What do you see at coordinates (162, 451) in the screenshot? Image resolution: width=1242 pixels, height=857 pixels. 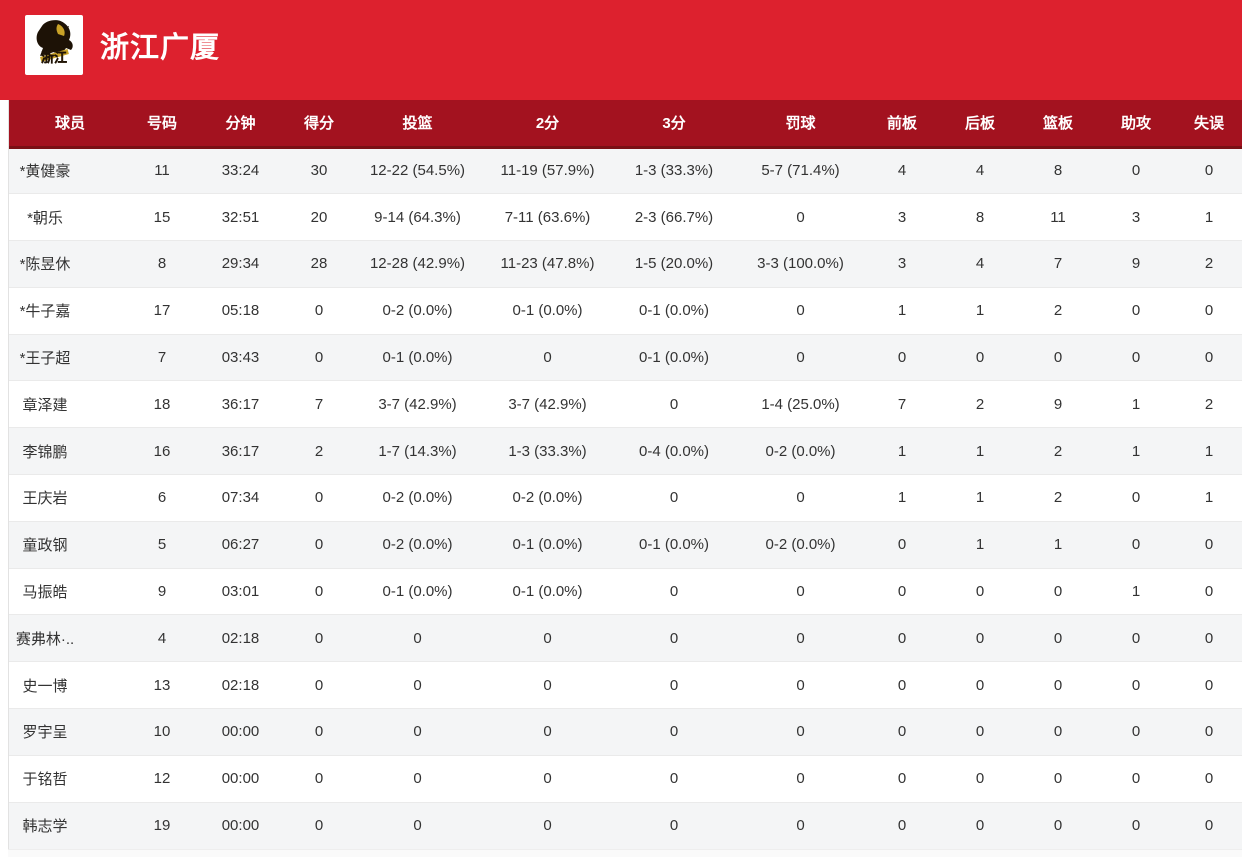 I see `stat-cell: 16` at bounding box center [162, 451].